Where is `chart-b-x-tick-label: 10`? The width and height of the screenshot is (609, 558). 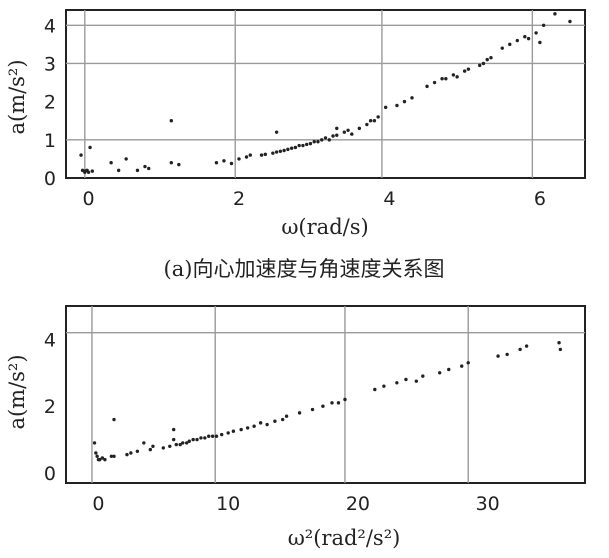 chart-b-x-tick-label: 10 is located at coordinates (228, 504).